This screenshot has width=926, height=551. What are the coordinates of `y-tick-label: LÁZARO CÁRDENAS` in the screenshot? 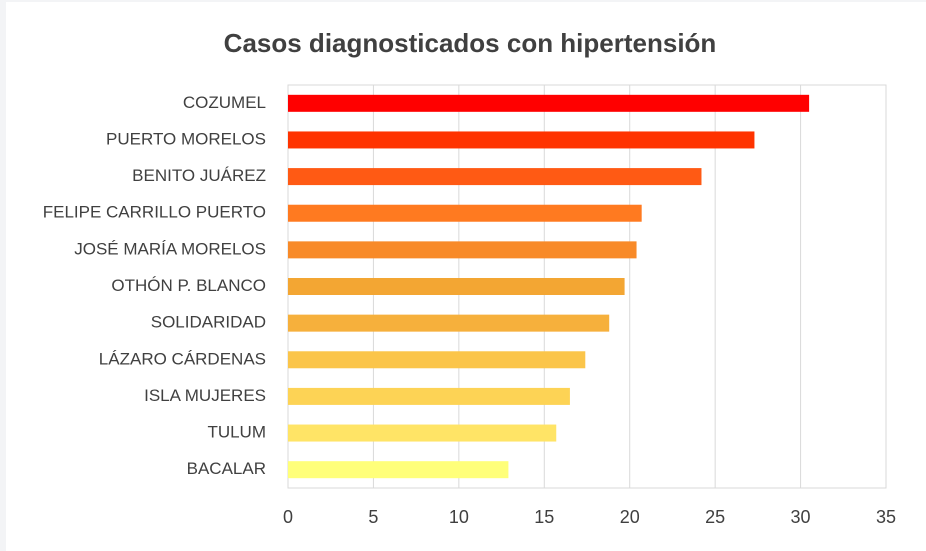 It's located at (182, 358).